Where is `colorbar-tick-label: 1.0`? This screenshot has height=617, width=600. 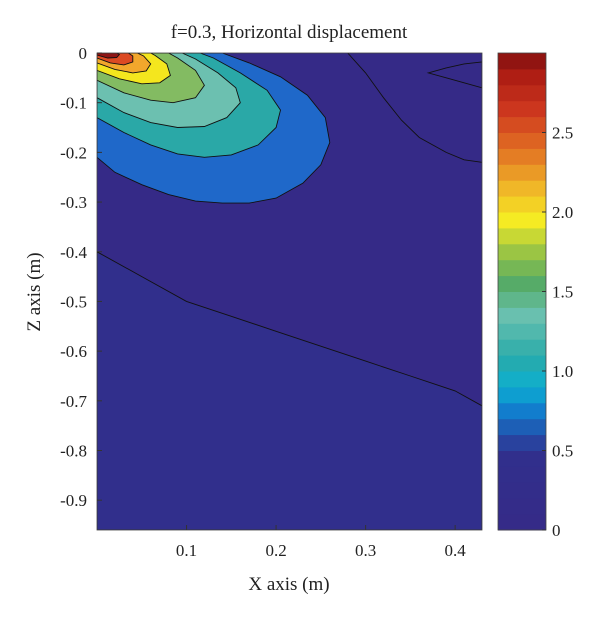
colorbar-tick-label: 1.0 is located at coordinates (562, 371).